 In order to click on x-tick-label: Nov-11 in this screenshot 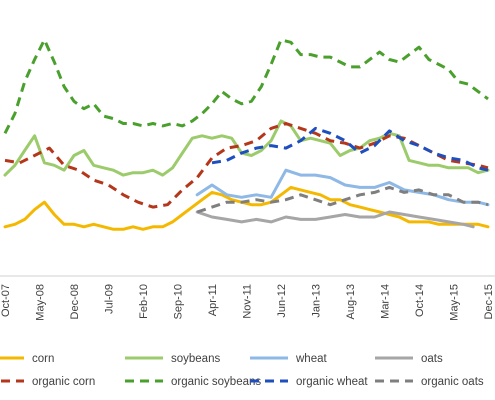, I will do `click(248, 301)`.